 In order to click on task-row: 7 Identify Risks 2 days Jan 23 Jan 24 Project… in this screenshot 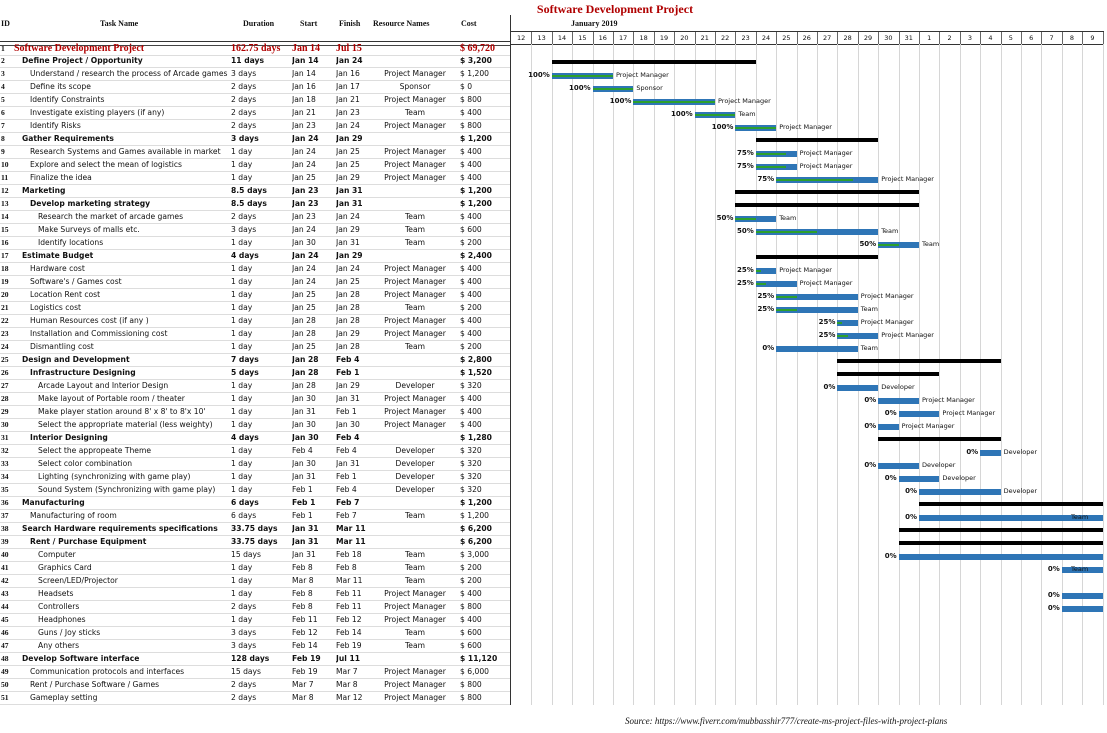, I will do `click(255, 126)`.